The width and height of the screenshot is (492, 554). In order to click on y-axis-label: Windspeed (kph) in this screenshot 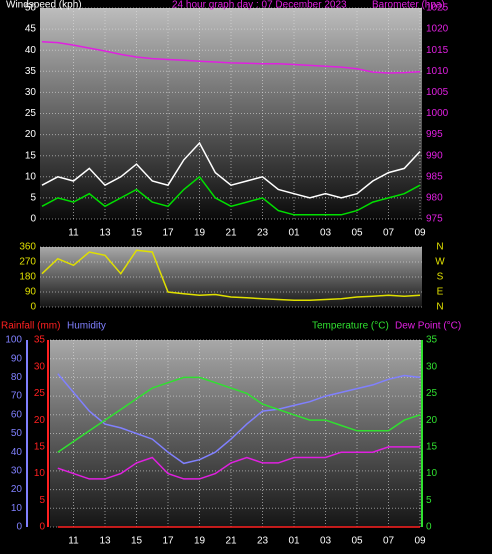, I will do `click(44, 5)`.